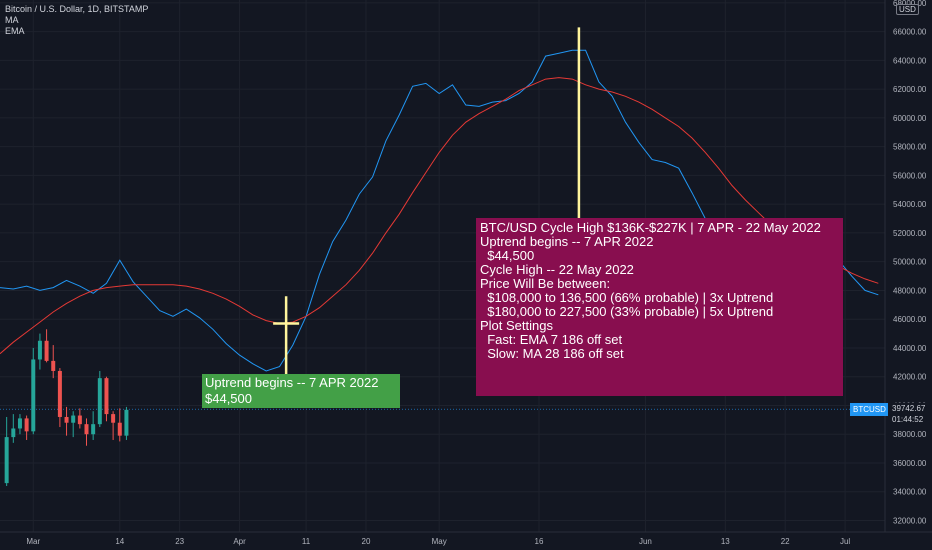 The width and height of the screenshot is (932, 550). What do you see at coordinates (567, 241) in the screenshot?
I see `callout-line: Uptrend begins -- 7 APR 2022` at bounding box center [567, 241].